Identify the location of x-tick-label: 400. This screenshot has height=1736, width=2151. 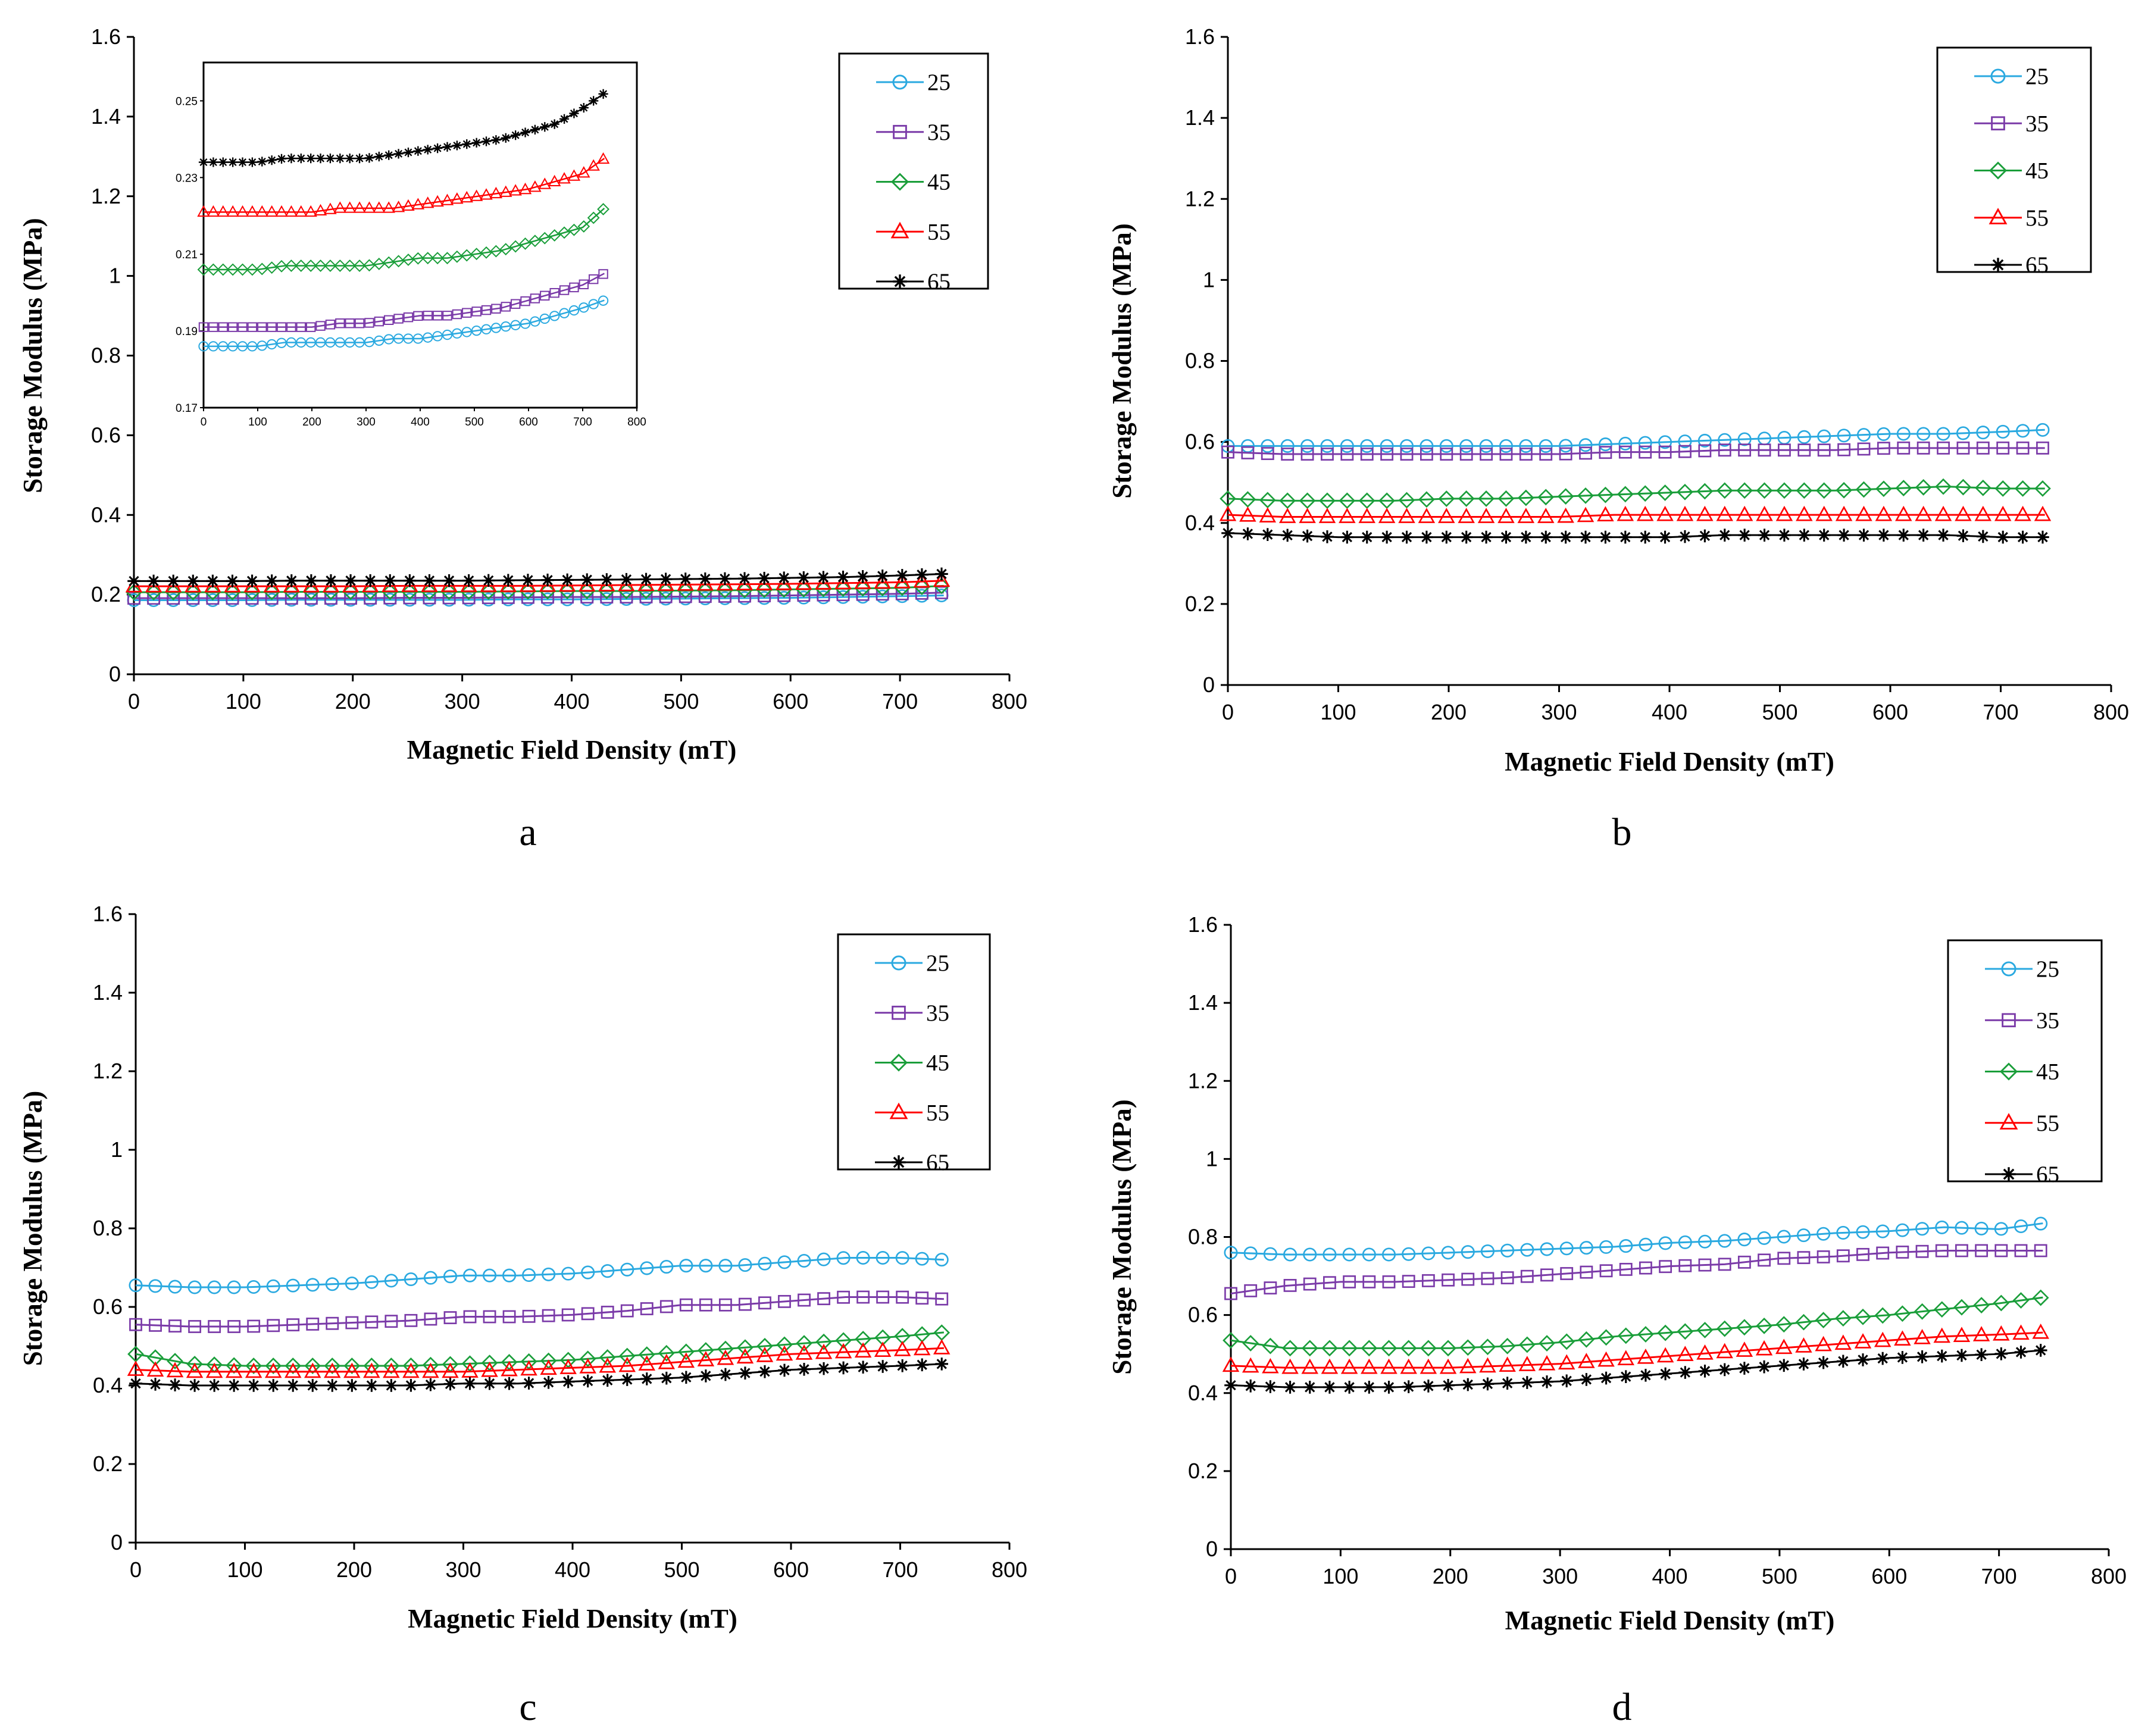
(571, 702).